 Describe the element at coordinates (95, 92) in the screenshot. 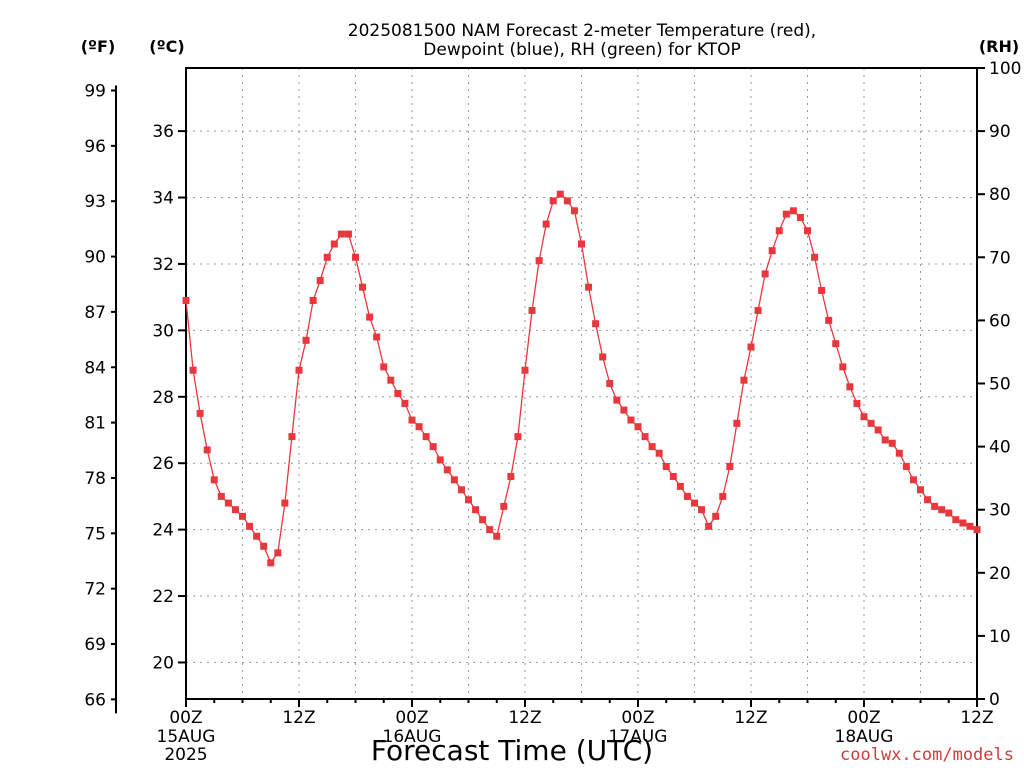

I see `fahrenheit-tick-label: 99` at that location.